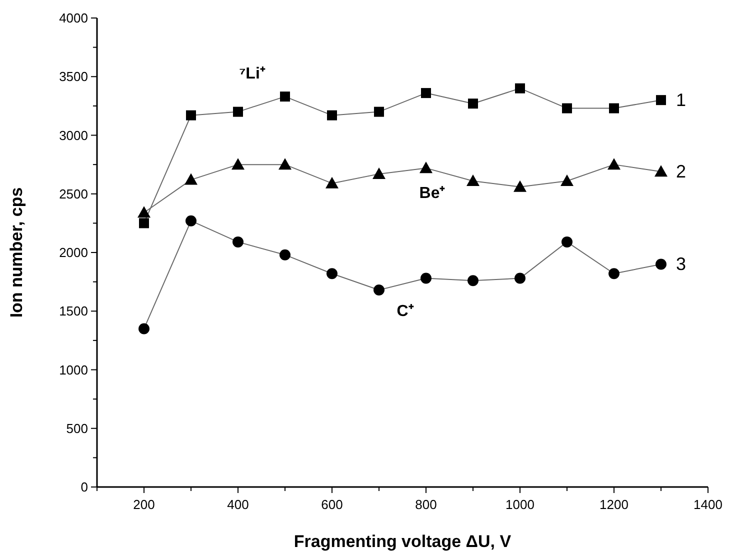  I want to click on series-label: 3, so click(681, 264).